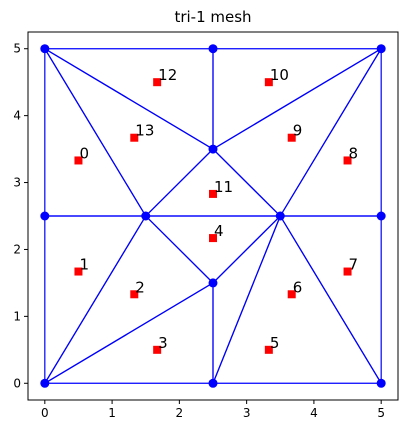 The image size is (408, 435). I want to click on centroid-label: 8, so click(354, 153).